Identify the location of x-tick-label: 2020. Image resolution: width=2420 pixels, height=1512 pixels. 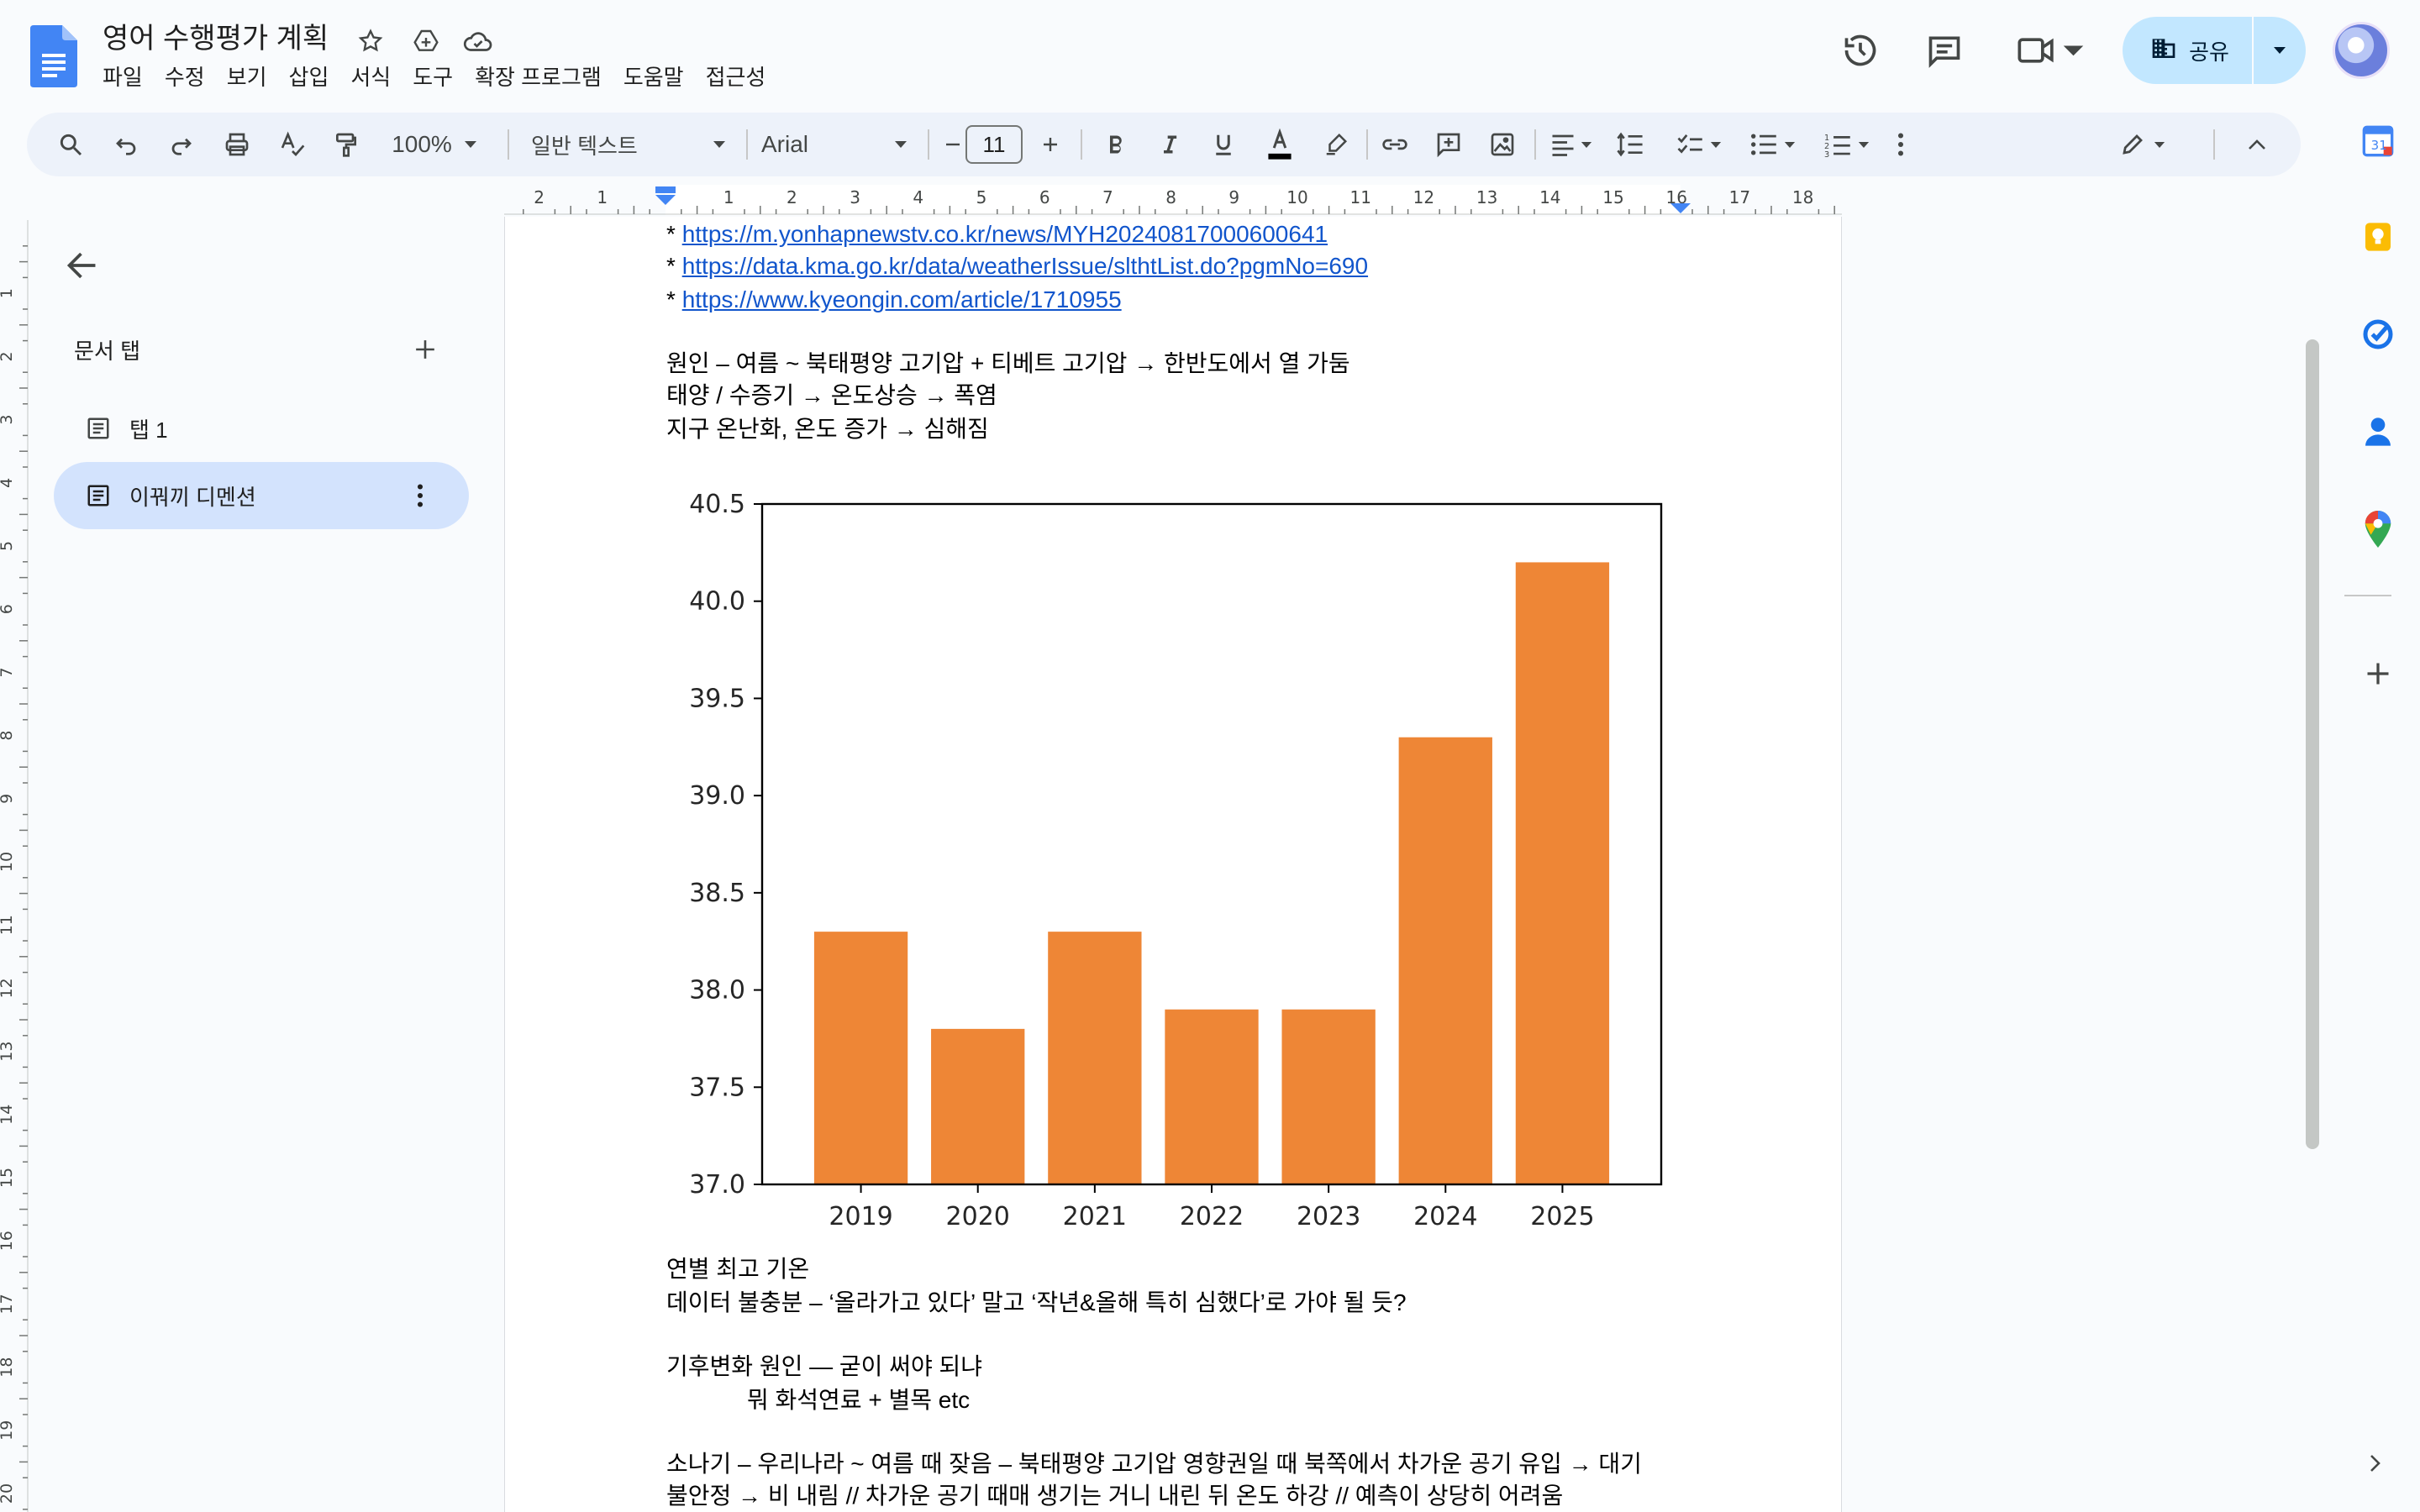
(978, 1216).